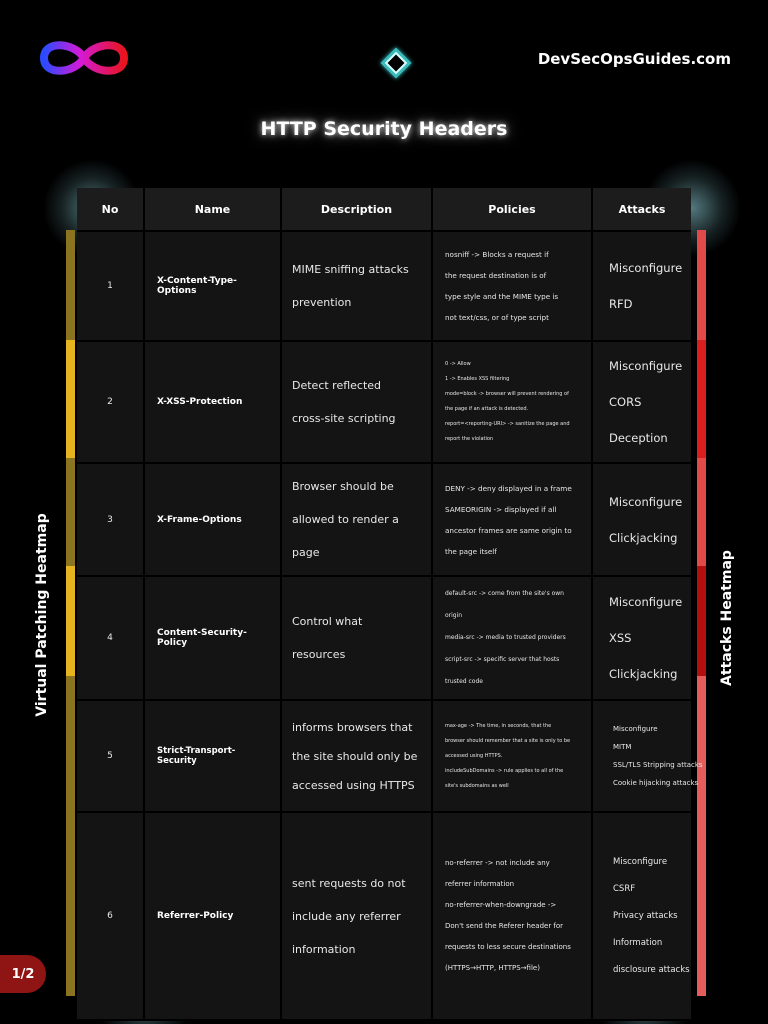 The width and height of the screenshot is (768, 1024). Describe the element at coordinates (343, 486) in the screenshot. I see `description-line: Browser should be` at that location.